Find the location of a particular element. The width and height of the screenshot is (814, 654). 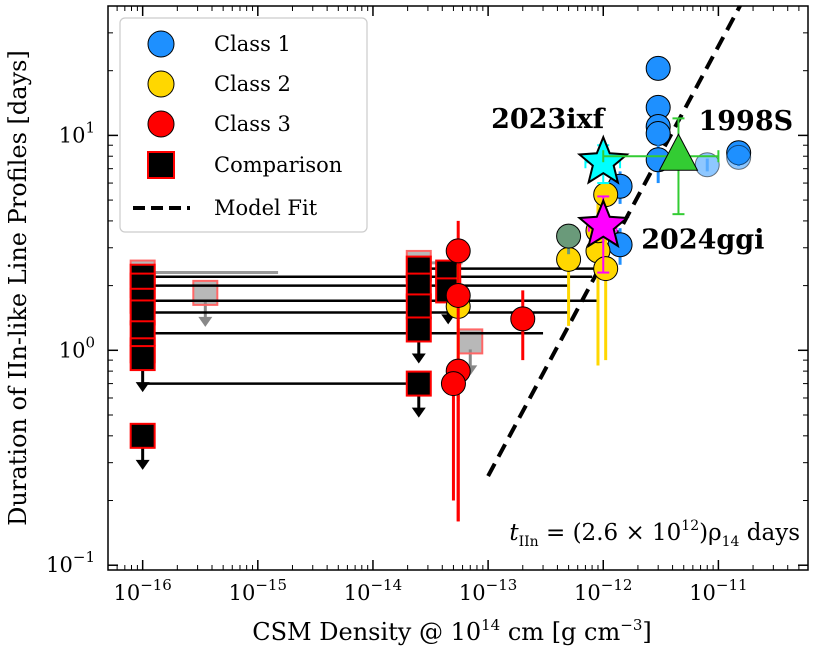

x-tick-label: 10−12 is located at coordinates (603, 590).